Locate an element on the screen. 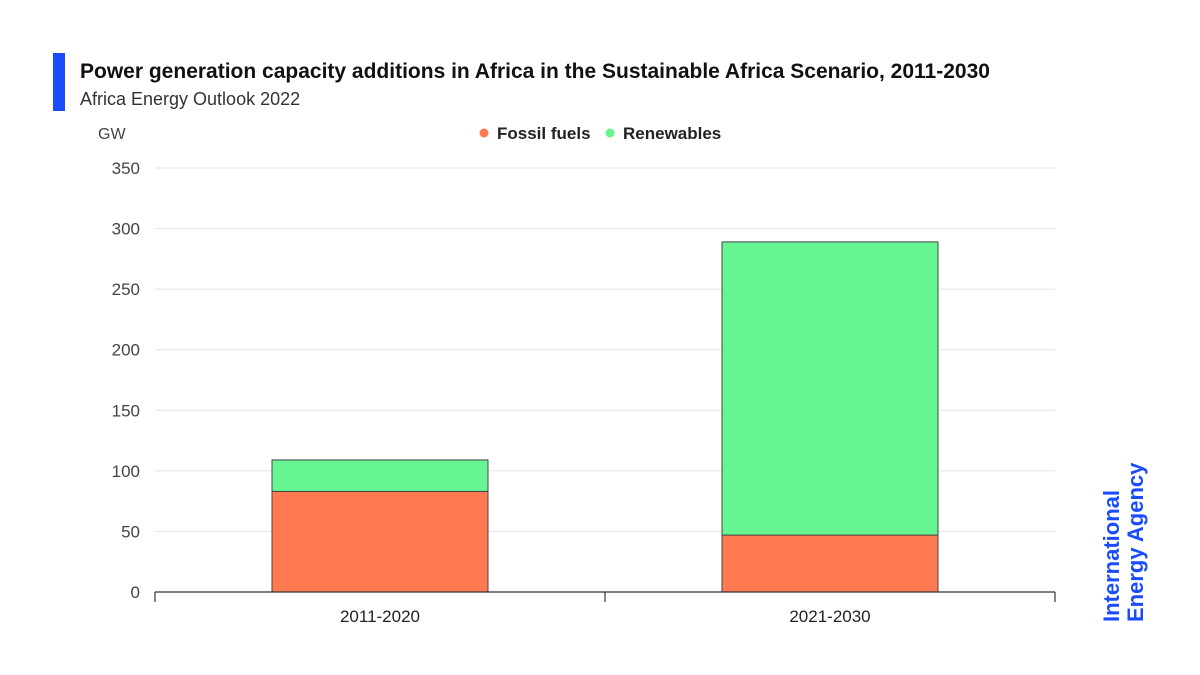  iea-logo: International Energy Agency is located at coordinates (1123, 542).